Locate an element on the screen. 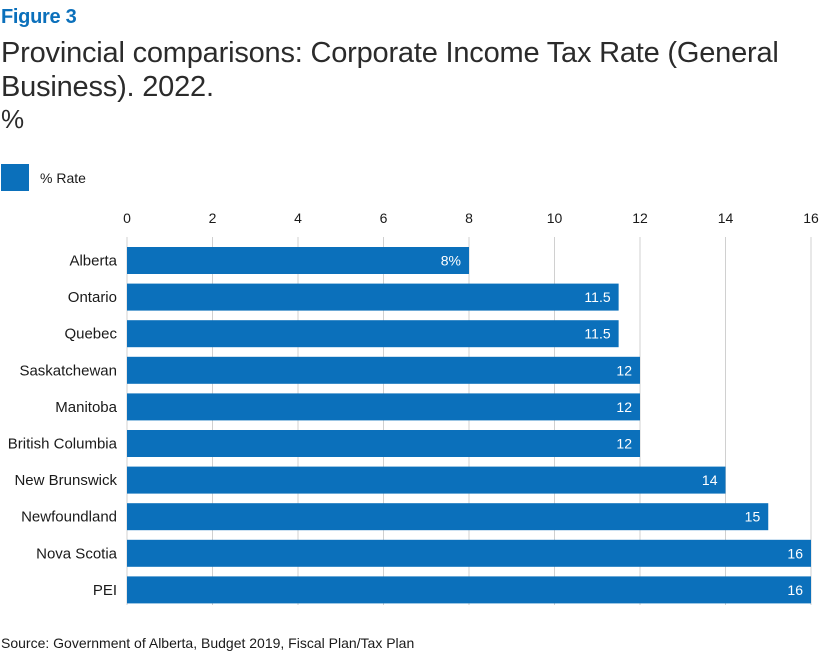 The image size is (825, 665). legend-swatch is located at coordinates (15, 177).